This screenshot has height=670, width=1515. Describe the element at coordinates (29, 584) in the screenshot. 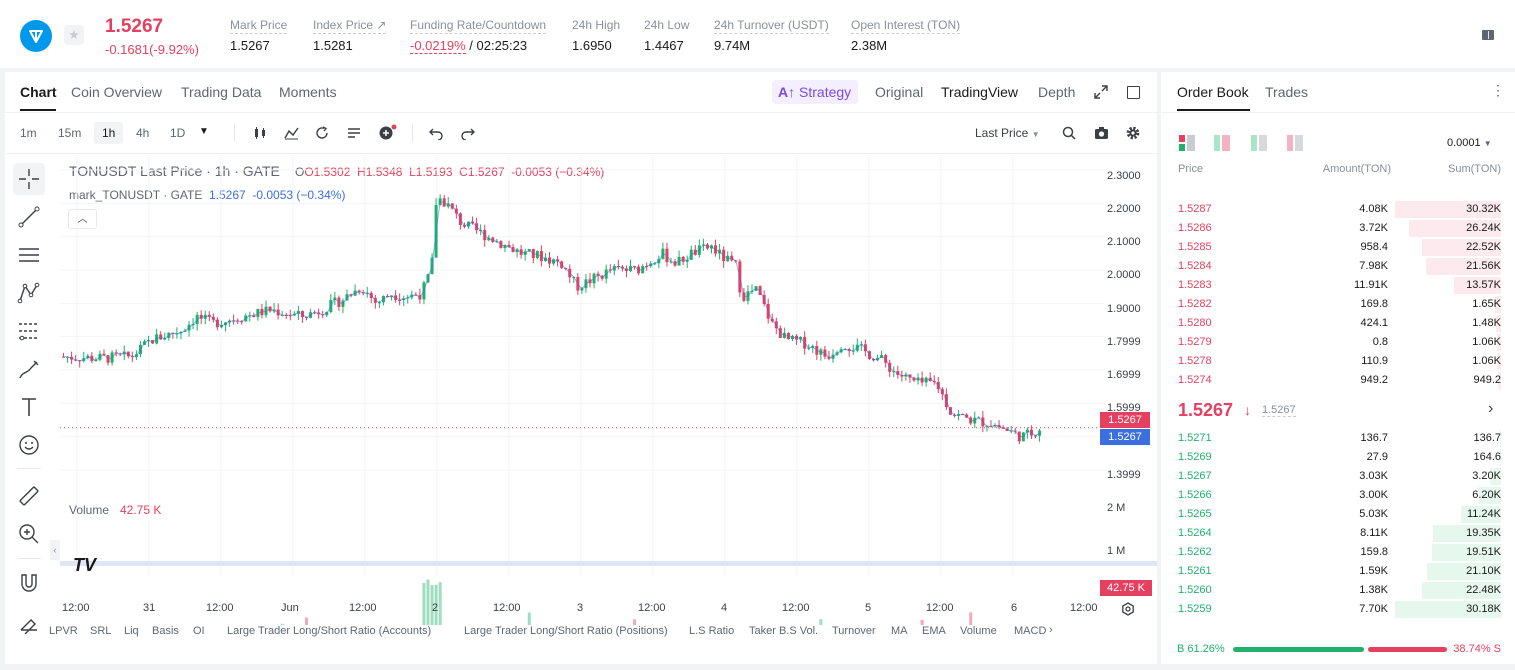

I see `magnet-icon` at that location.